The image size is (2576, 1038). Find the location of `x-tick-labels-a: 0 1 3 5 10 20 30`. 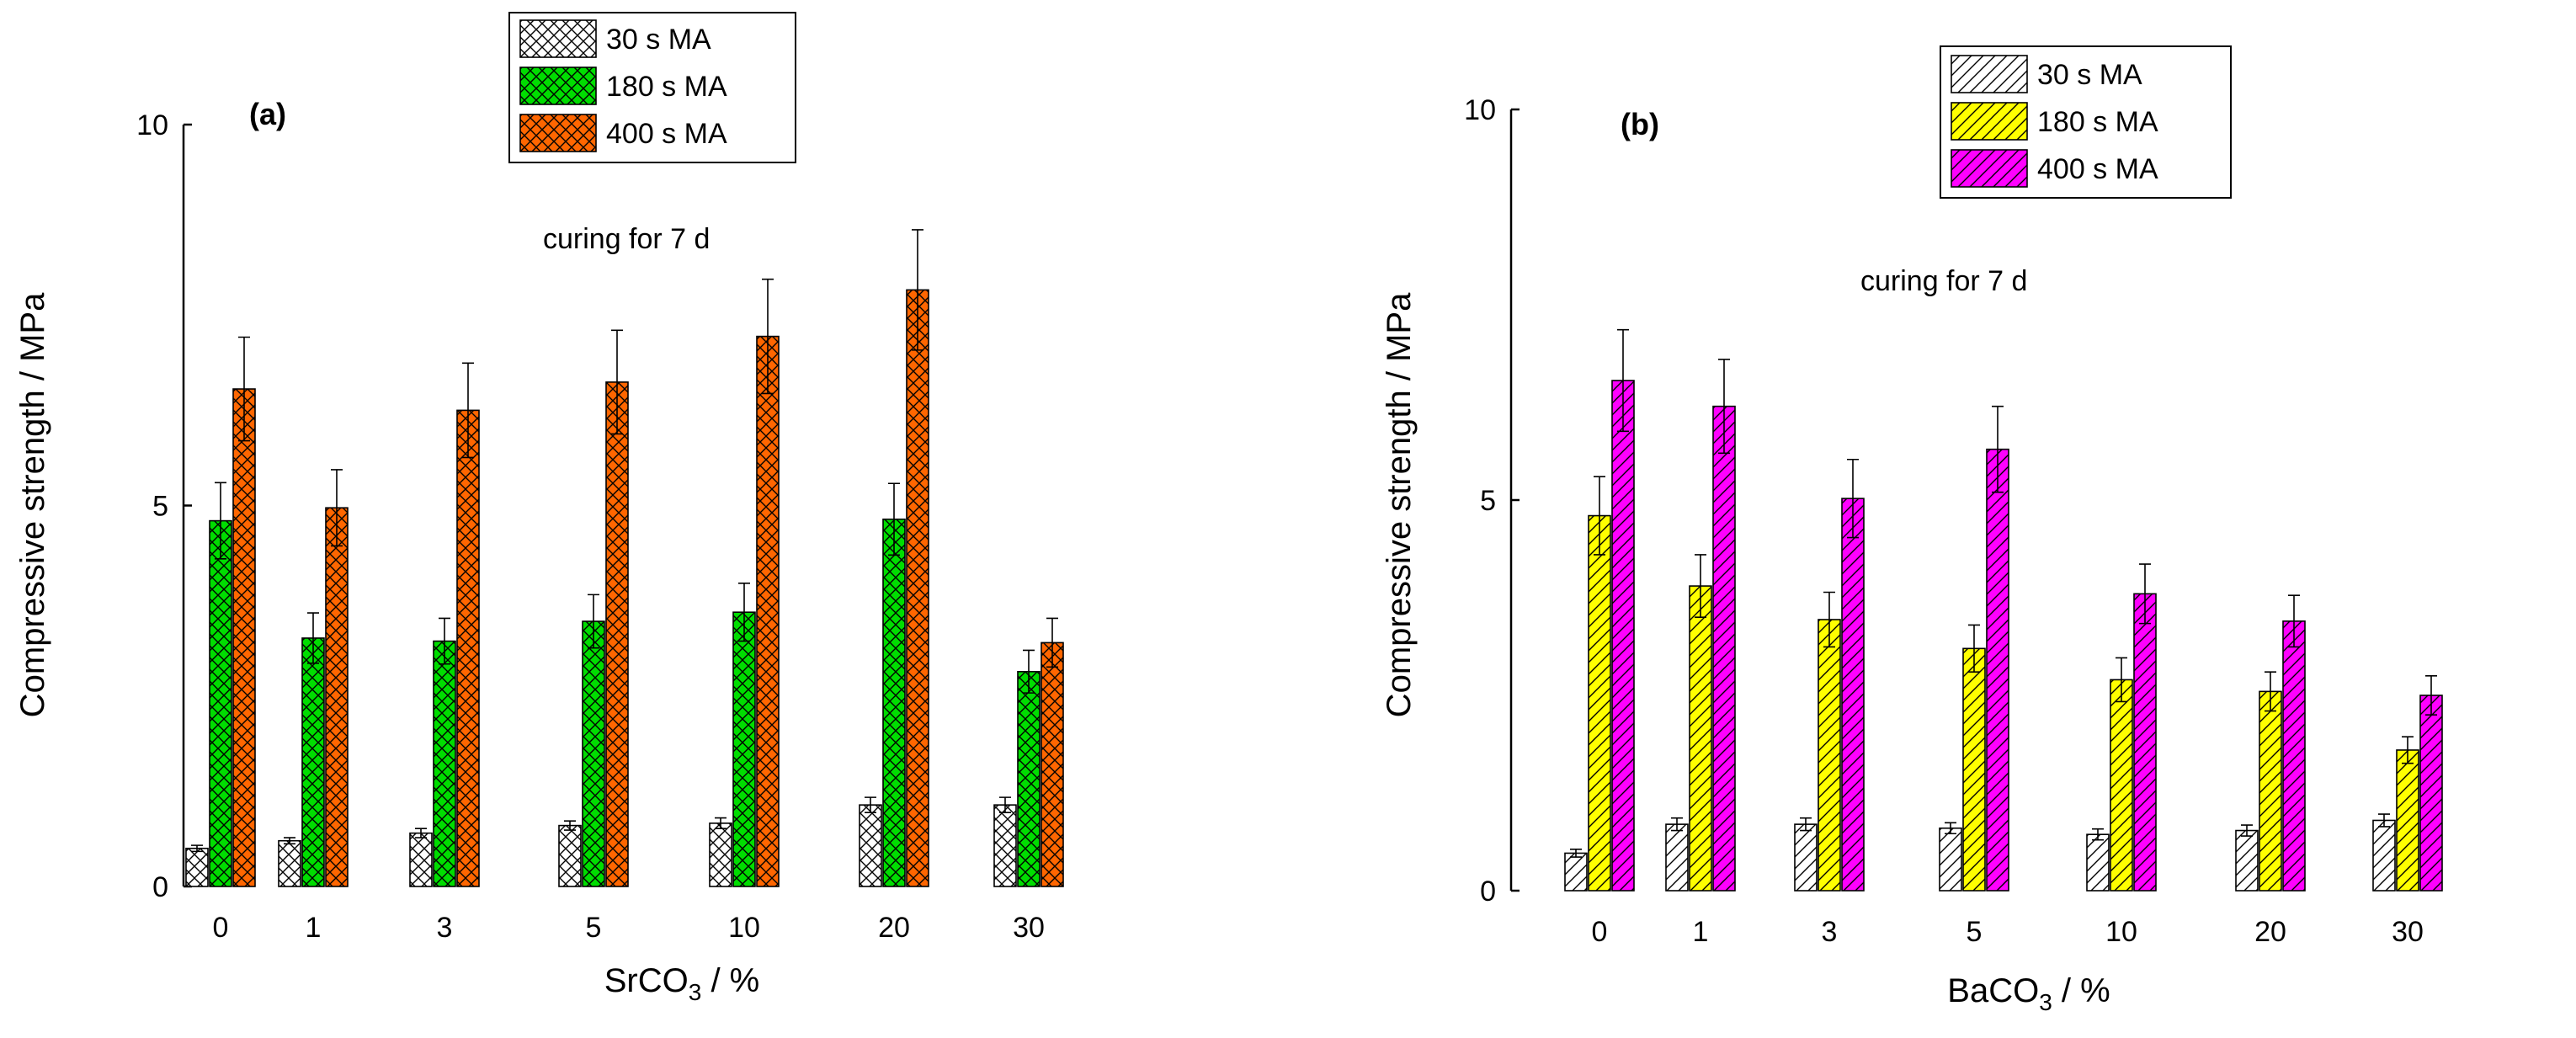

x-tick-labels-a: 0 1 3 5 10 20 30 is located at coordinates (629, 928).